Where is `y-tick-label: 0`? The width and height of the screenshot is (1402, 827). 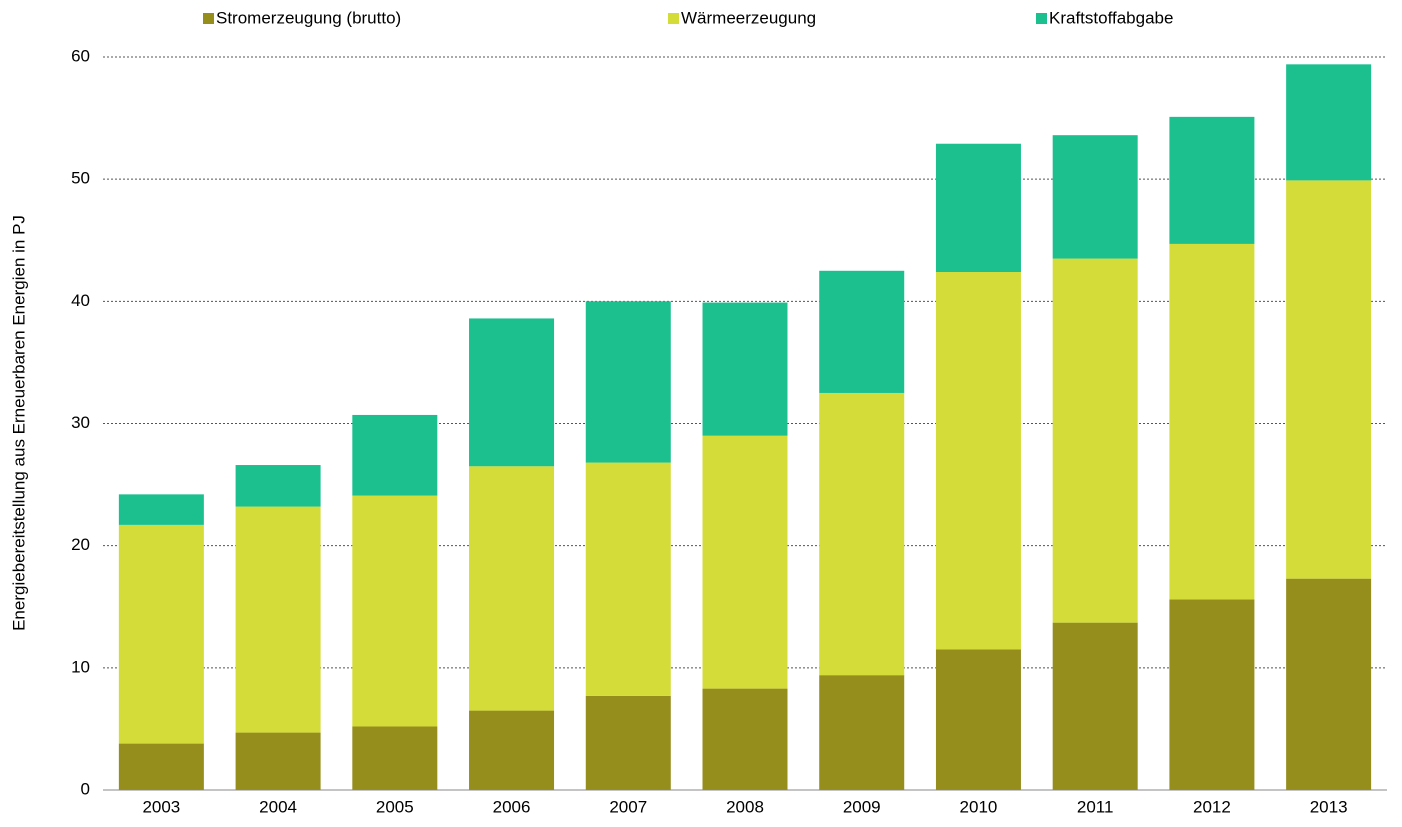 y-tick-label: 0 is located at coordinates (85, 788).